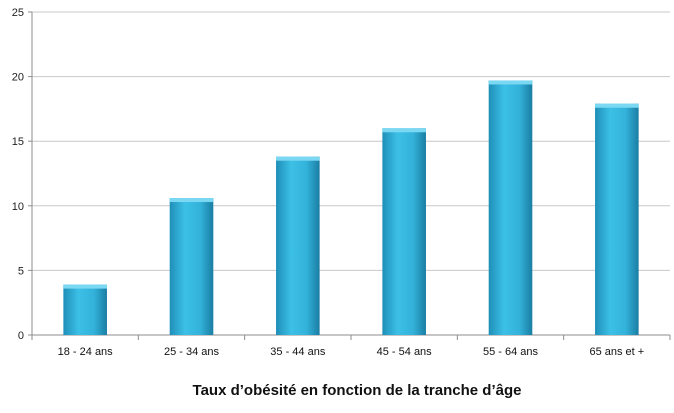  Describe the element at coordinates (18, 142) in the screenshot. I see `y-tick-label: 15` at that location.